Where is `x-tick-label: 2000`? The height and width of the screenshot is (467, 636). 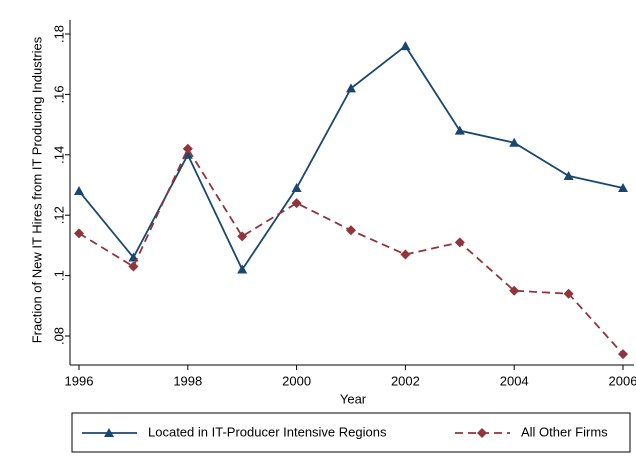 x-tick-label: 2000 is located at coordinates (296, 380).